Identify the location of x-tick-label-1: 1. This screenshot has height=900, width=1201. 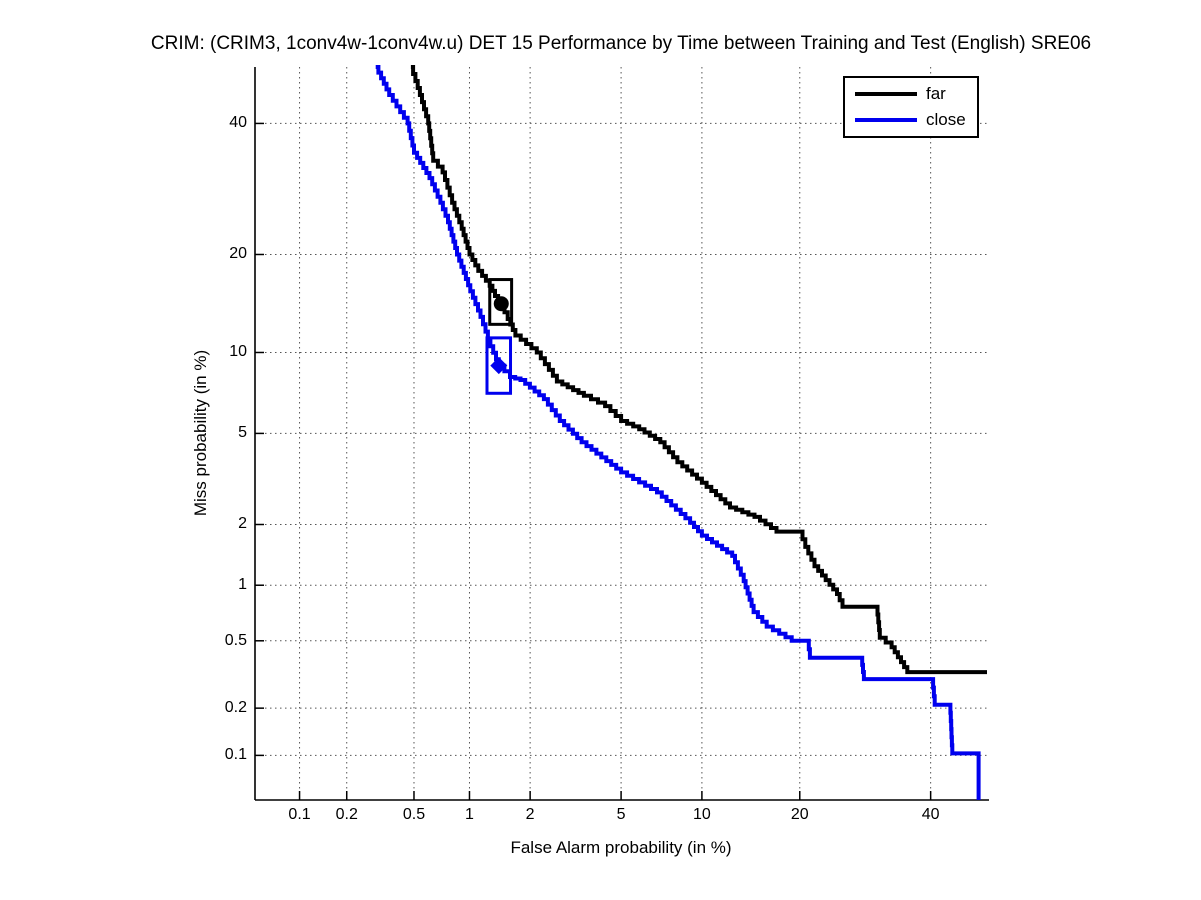
(469, 814).